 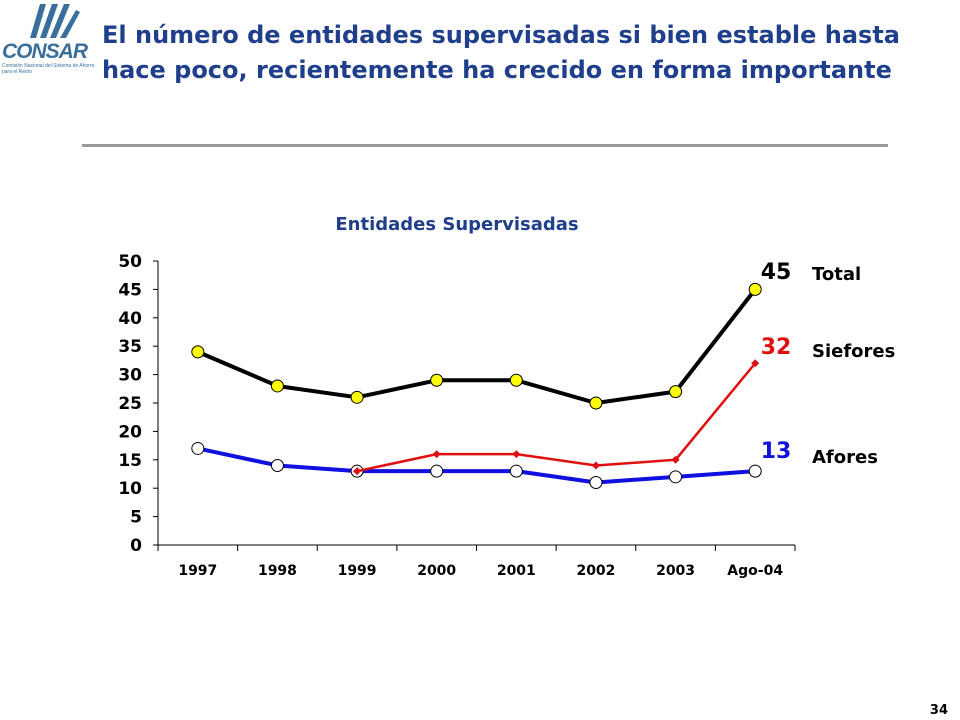 What do you see at coordinates (457, 224) in the screenshot?
I see `chart-title: Entidades Supervisadas` at bounding box center [457, 224].